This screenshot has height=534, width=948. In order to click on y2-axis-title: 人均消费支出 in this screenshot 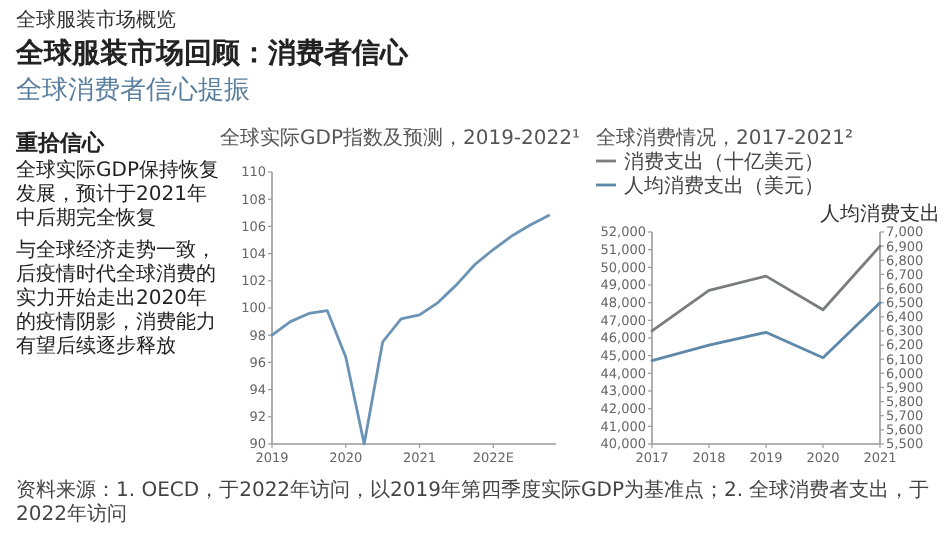, I will do `click(880, 214)`.